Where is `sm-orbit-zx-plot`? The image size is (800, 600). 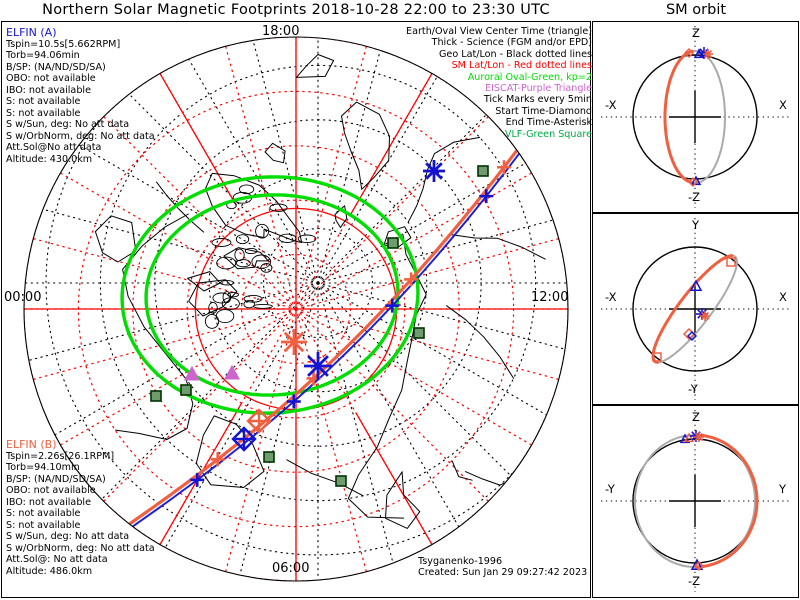
sm-orbit-zx-plot is located at coordinates (695, 117).